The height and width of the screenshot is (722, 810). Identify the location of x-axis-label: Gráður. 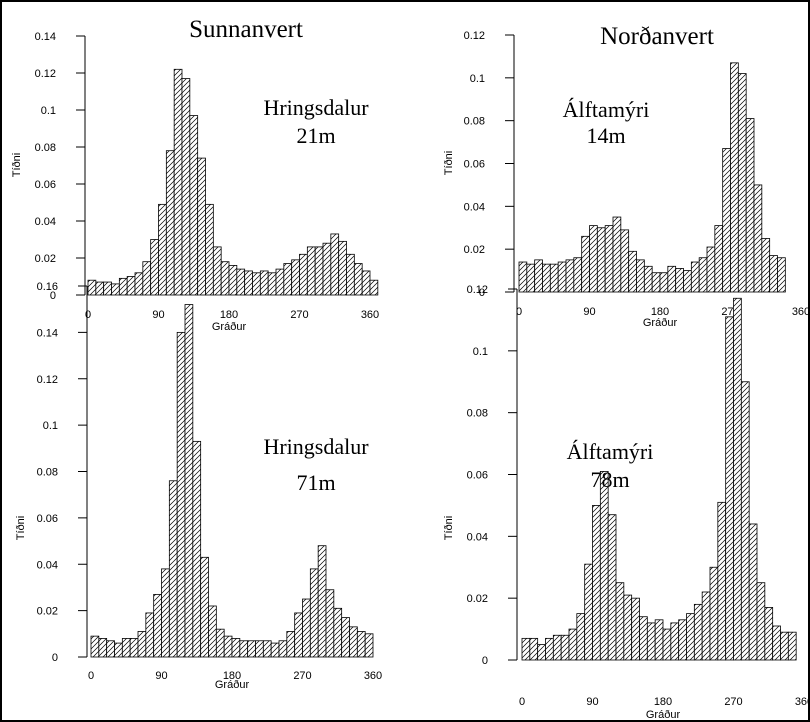
(660, 323).